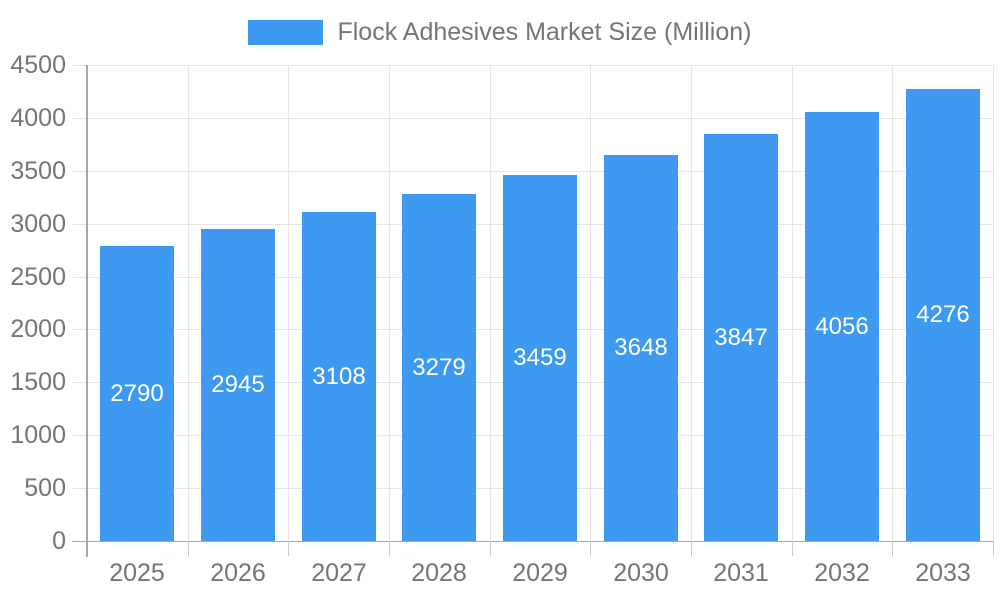 This screenshot has height=600, width=1000. I want to click on bar-value-label: 2945, so click(238, 384).